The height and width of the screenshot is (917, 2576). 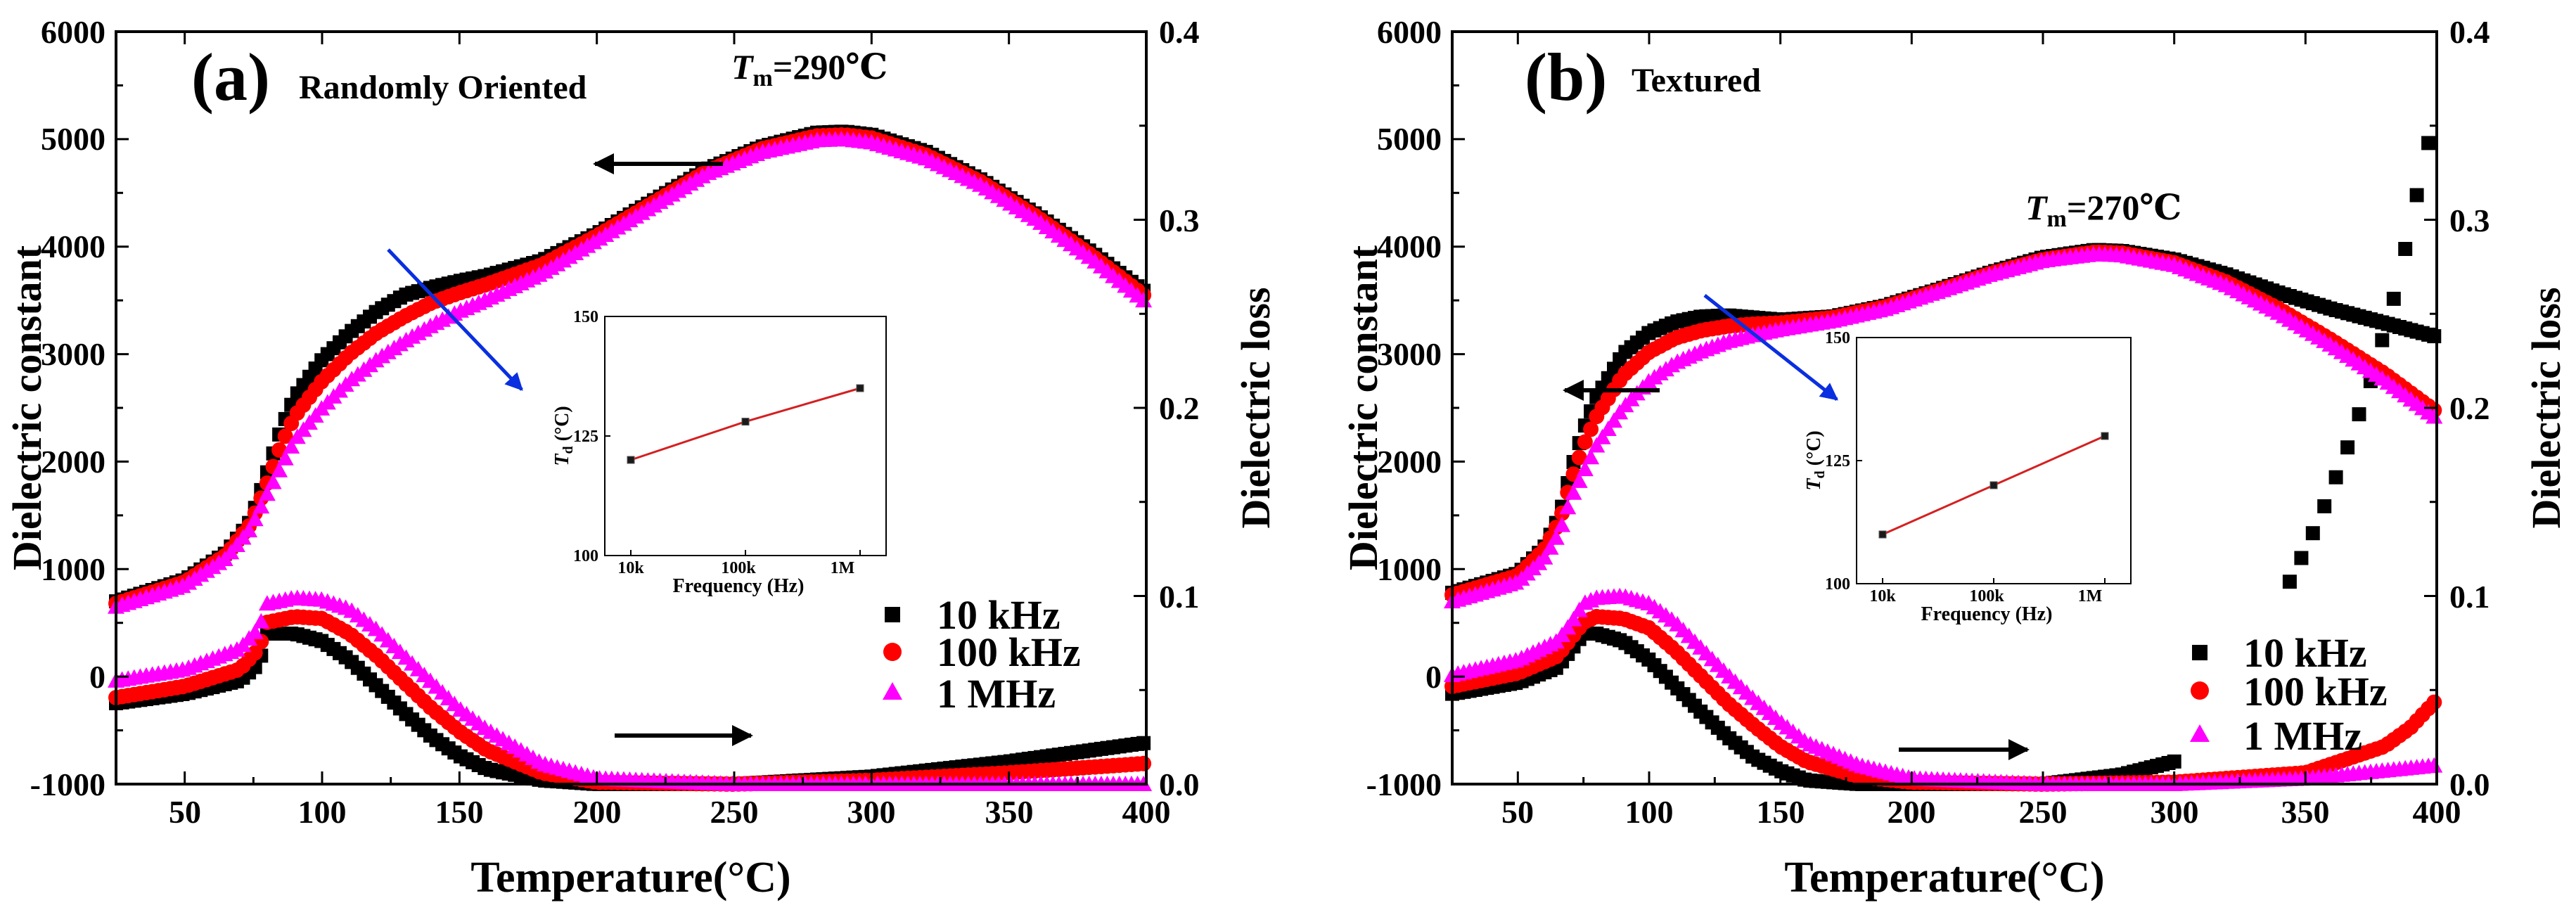 What do you see at coordinates (27, 407) in the screenshot?
I see `panel-a-y-left-label: Dielectric constant` at bounding box center [27, 407].